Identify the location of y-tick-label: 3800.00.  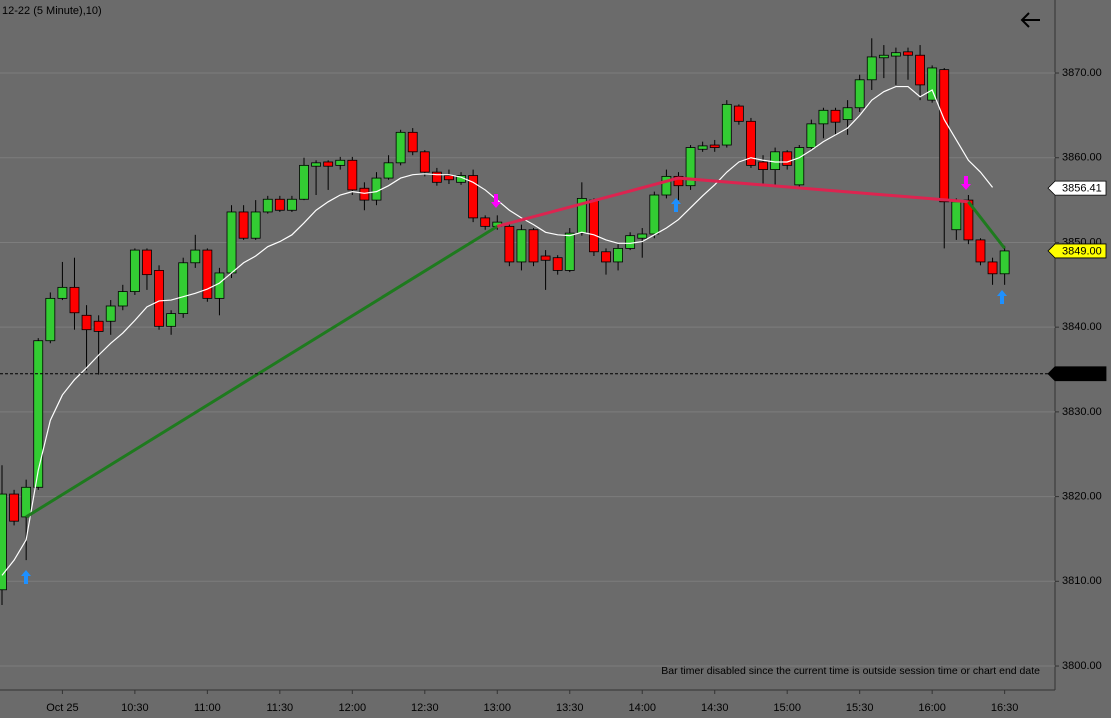
(1082, 666).